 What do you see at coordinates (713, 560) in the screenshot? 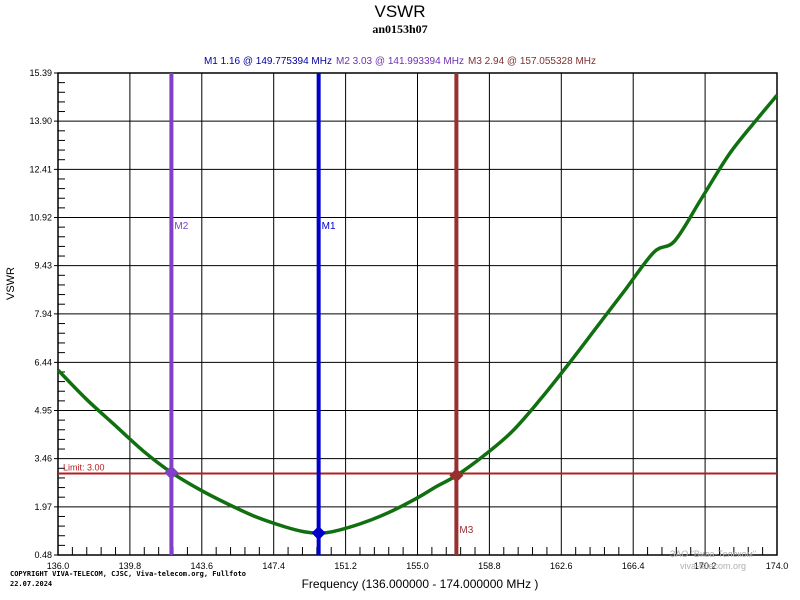
I see `watermark: ЗАО "Вива-Телеком" viva-telecom.org` at bounding box center [713, 560].